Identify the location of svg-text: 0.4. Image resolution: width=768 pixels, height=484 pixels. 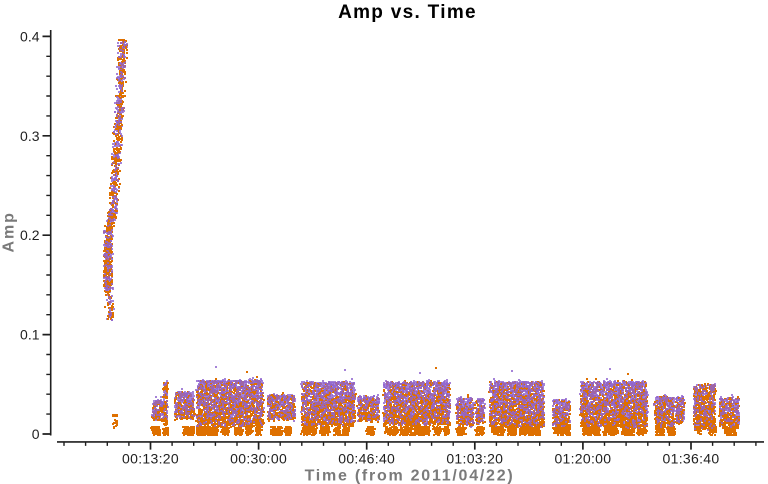
(30, 36).